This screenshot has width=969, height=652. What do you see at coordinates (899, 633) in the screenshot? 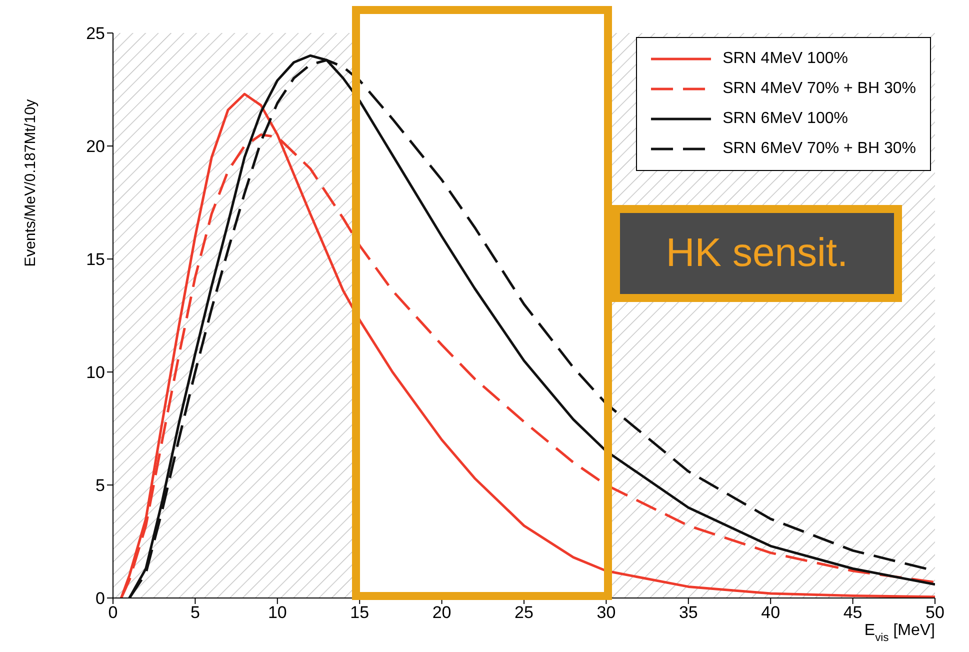
I see `x-axis-title: E$_{vis}$ [MeV]` at bounding box center [899, 633].